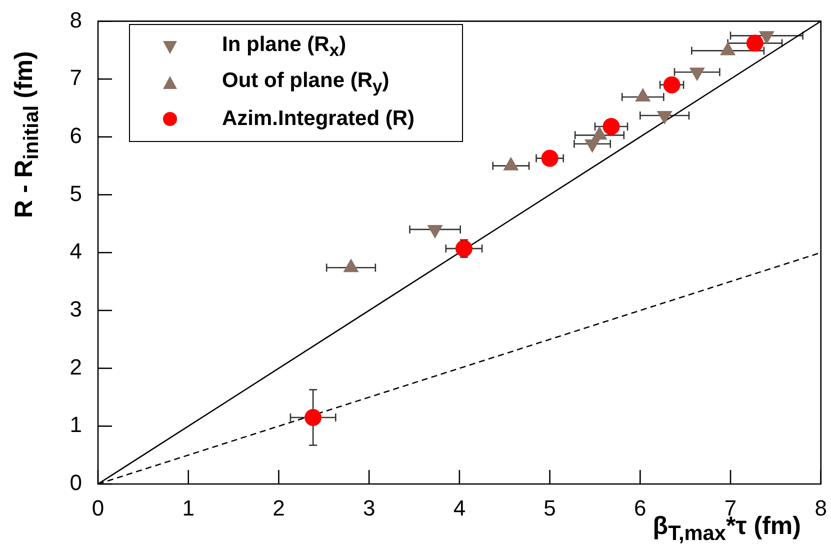 The width and height of the screenshot is (831, 552). What do you see at coordinates (76, 425) in the screenshot?
I see `y-tick-label: 1` at bounding box center [76, 425].